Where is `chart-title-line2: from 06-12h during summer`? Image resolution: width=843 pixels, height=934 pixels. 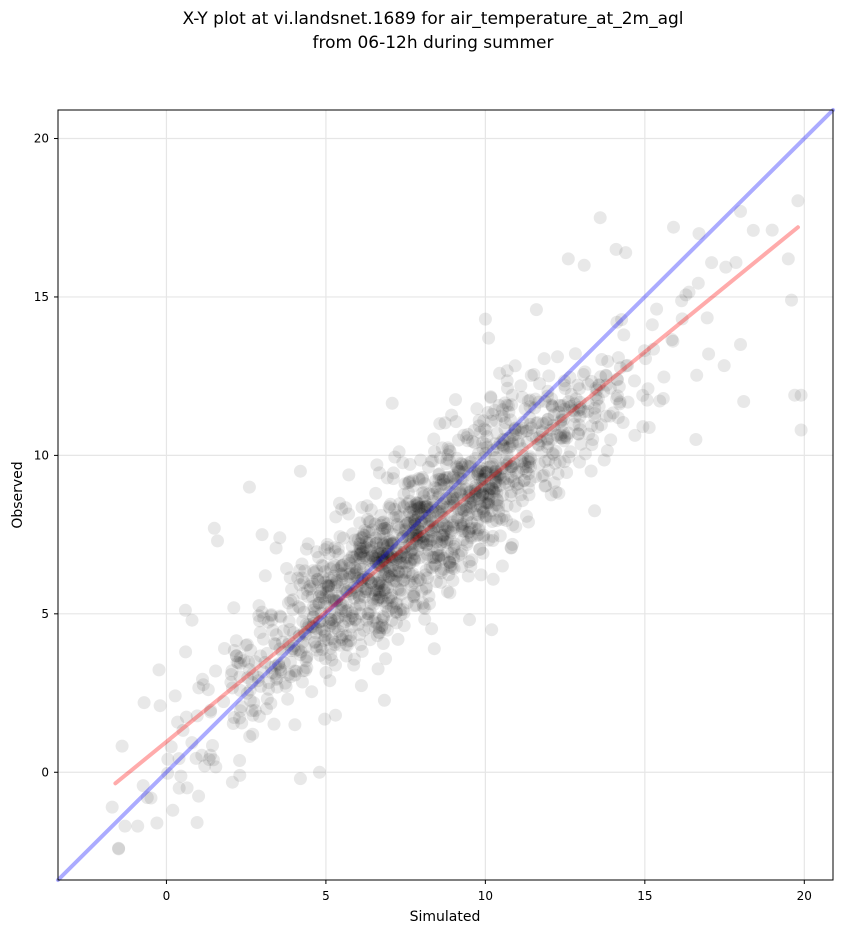 chart-title-line2: from 06-12h during summer is located at coordinates (433, 43).